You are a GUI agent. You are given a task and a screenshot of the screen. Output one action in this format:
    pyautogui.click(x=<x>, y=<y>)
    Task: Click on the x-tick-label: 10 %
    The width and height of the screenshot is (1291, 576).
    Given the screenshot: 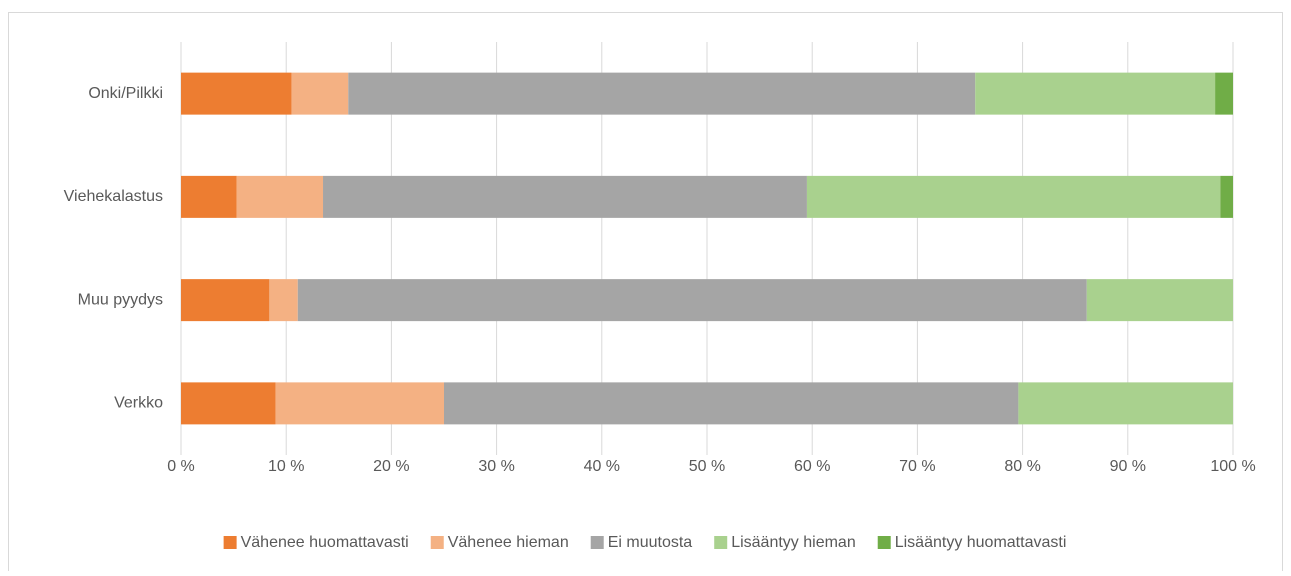 What is the action you would take?
    pyautogui.click(x=286, y=466)
    